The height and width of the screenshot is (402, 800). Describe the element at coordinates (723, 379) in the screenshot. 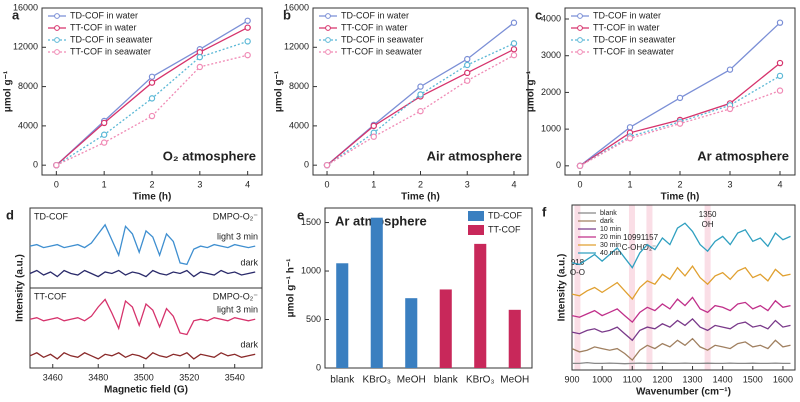

I see `x-tick-label: 1400` at that location.